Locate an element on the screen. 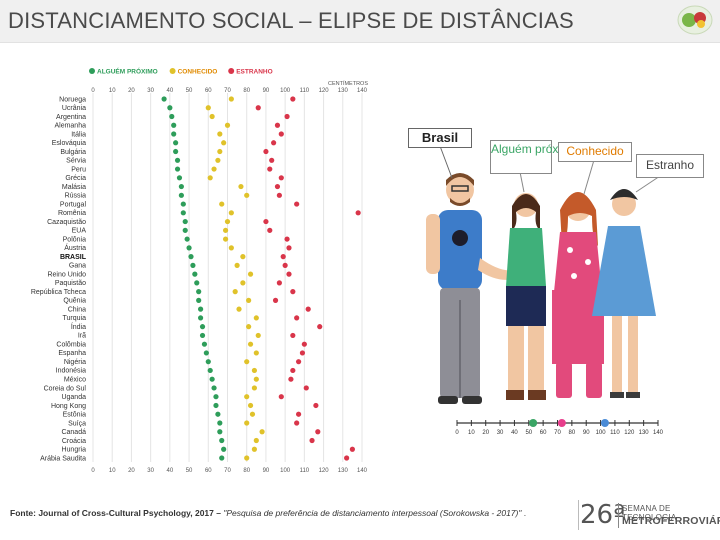 The height and width of the screenshot is (540, 720). callout-stranger: Estranho is located at coordinates (670, 166).